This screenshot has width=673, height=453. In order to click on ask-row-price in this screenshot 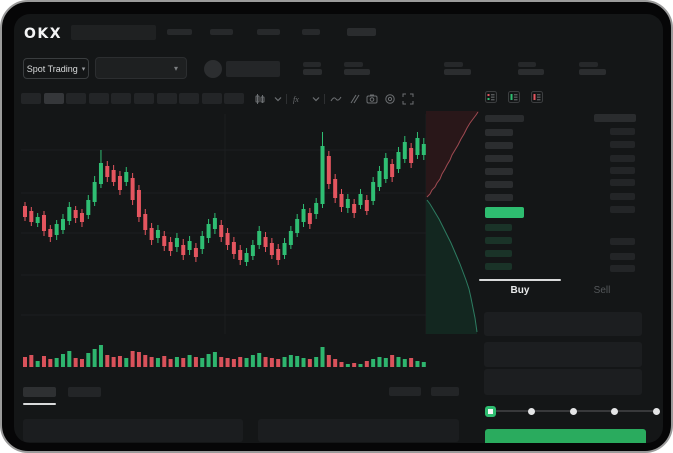, I will do `click(499, 145)`.